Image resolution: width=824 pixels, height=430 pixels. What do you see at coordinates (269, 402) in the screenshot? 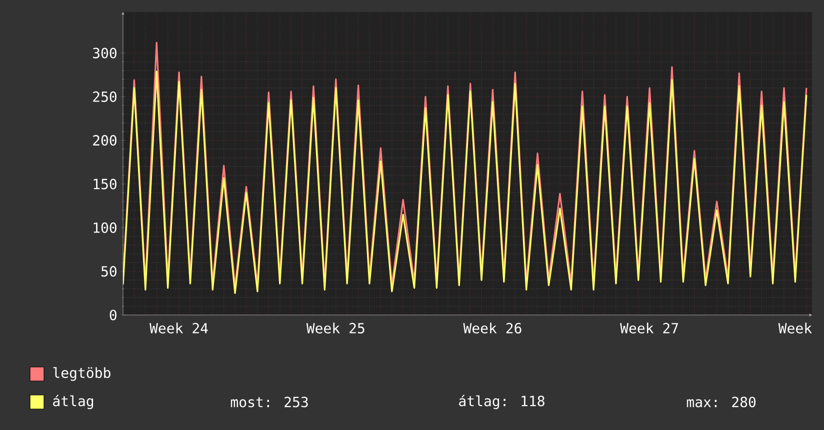
I see `text: most: 253` at bounding box center [269, 402].